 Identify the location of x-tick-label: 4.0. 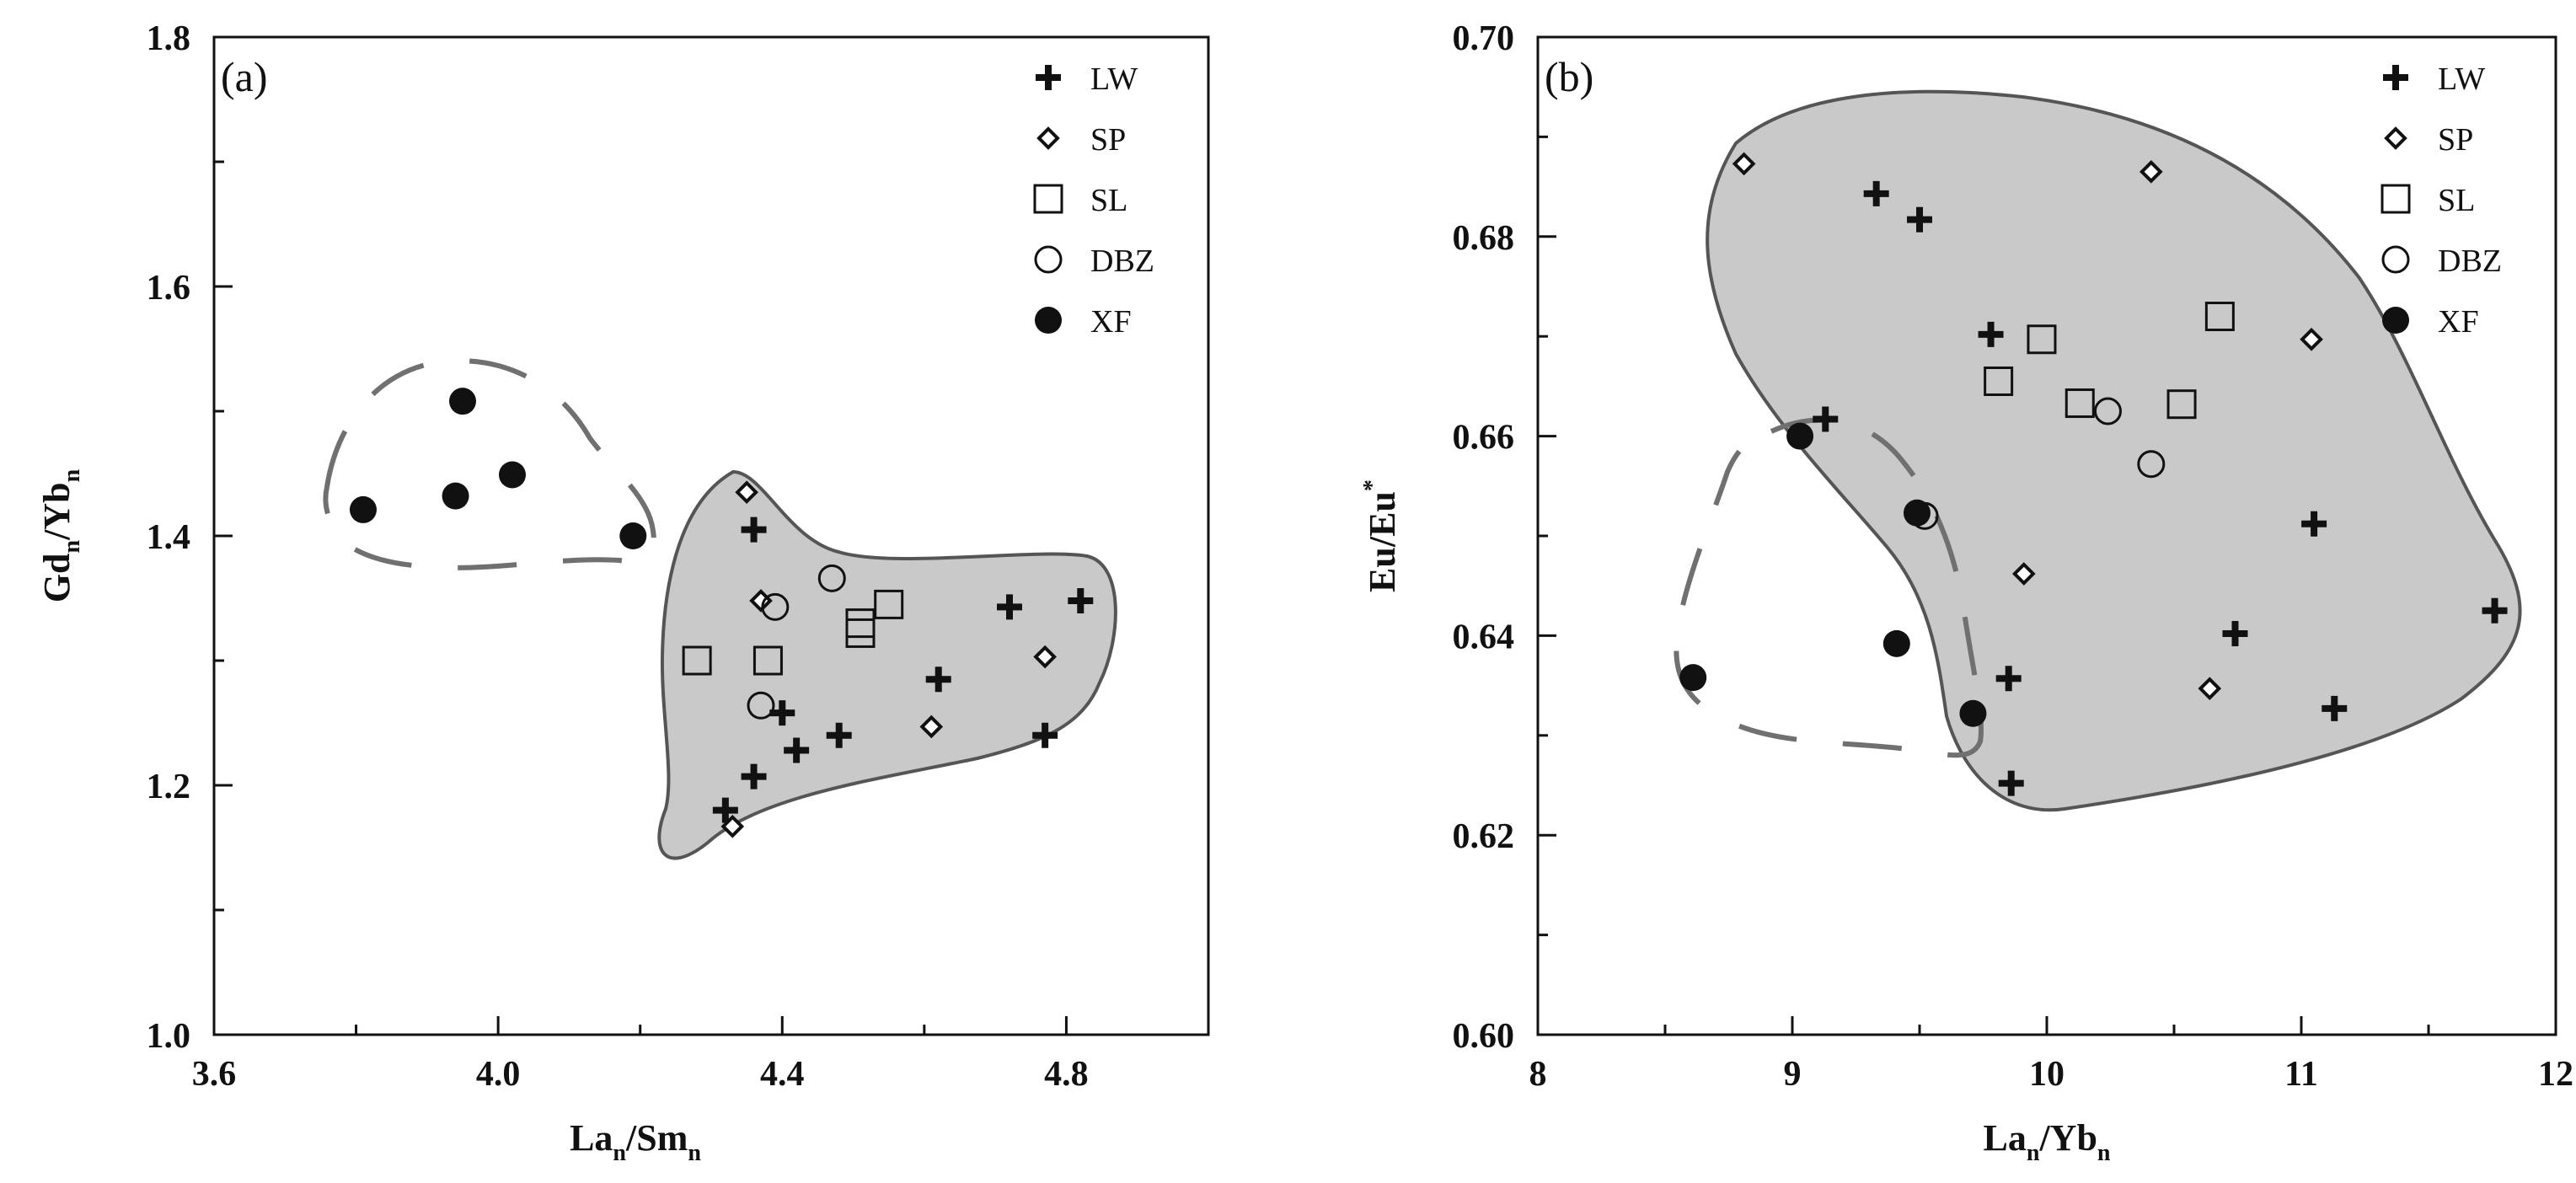
(499, 1074).